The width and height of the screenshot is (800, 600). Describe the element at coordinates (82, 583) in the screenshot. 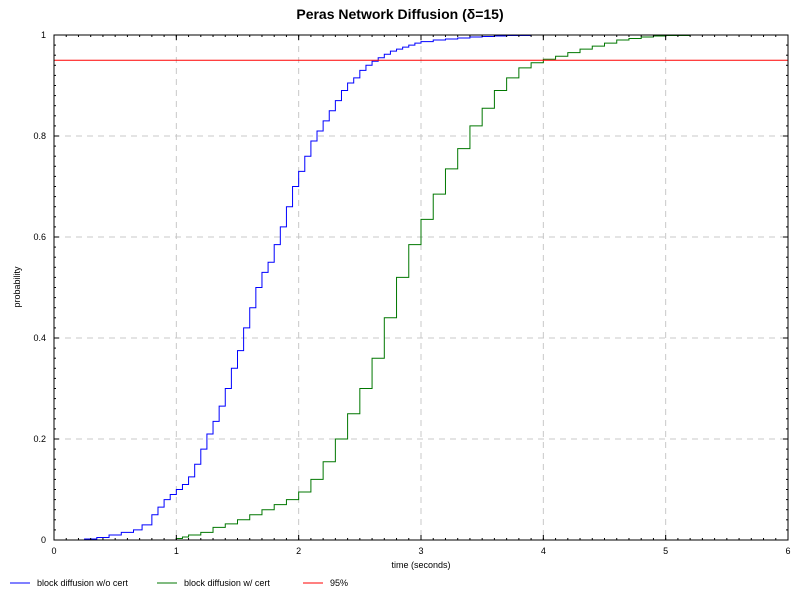

I see `legend-label-1: block diffusion w/o cert` at that location.